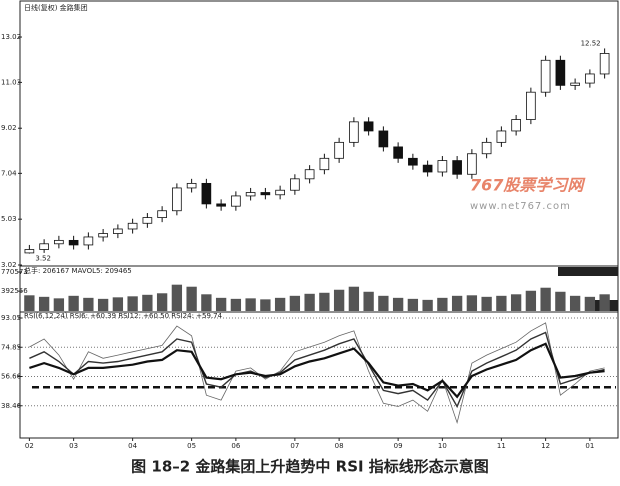  I want to click on x-tick-label: 04, so click(132, 446).